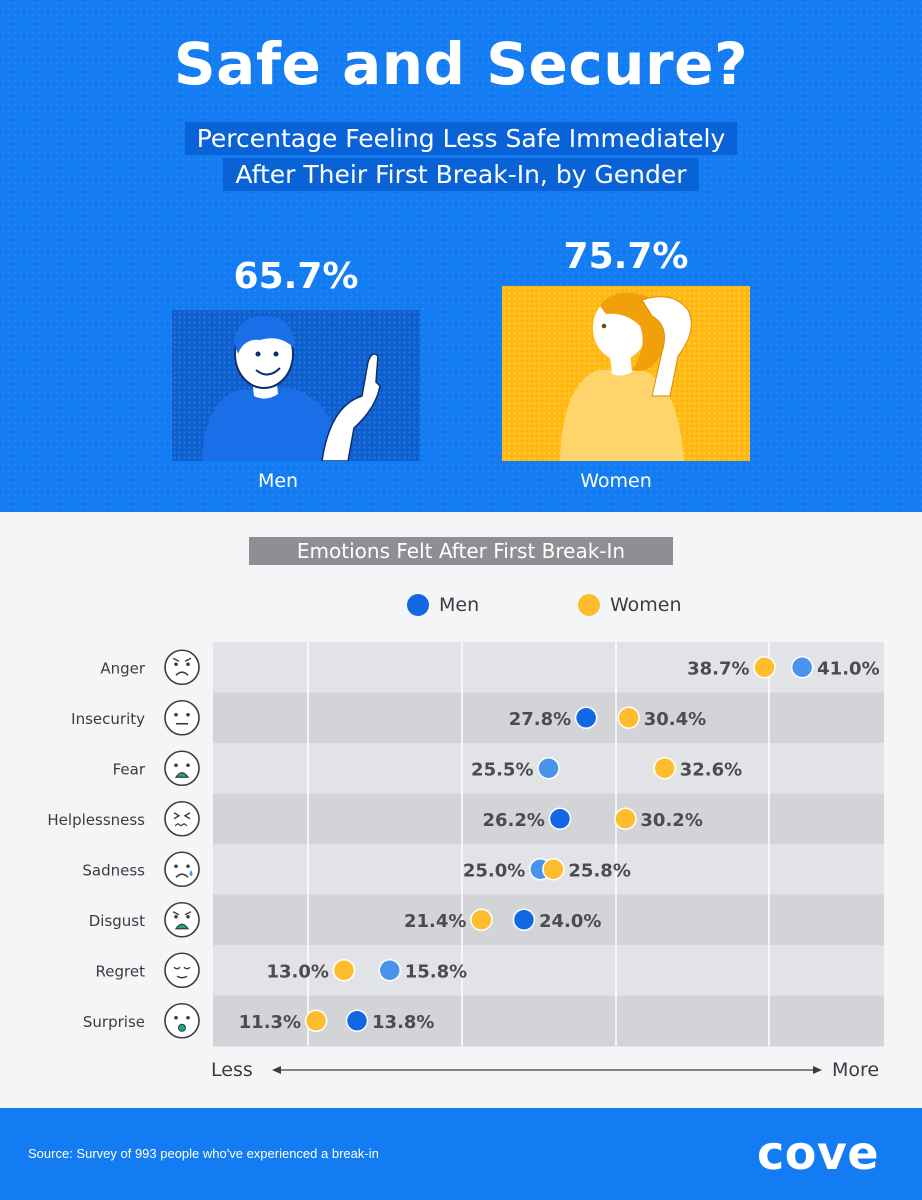  What do you see at coordinates (182, 768) in the screenshot?
I see `fearful-face-icon` at bounding box center [182, 768].